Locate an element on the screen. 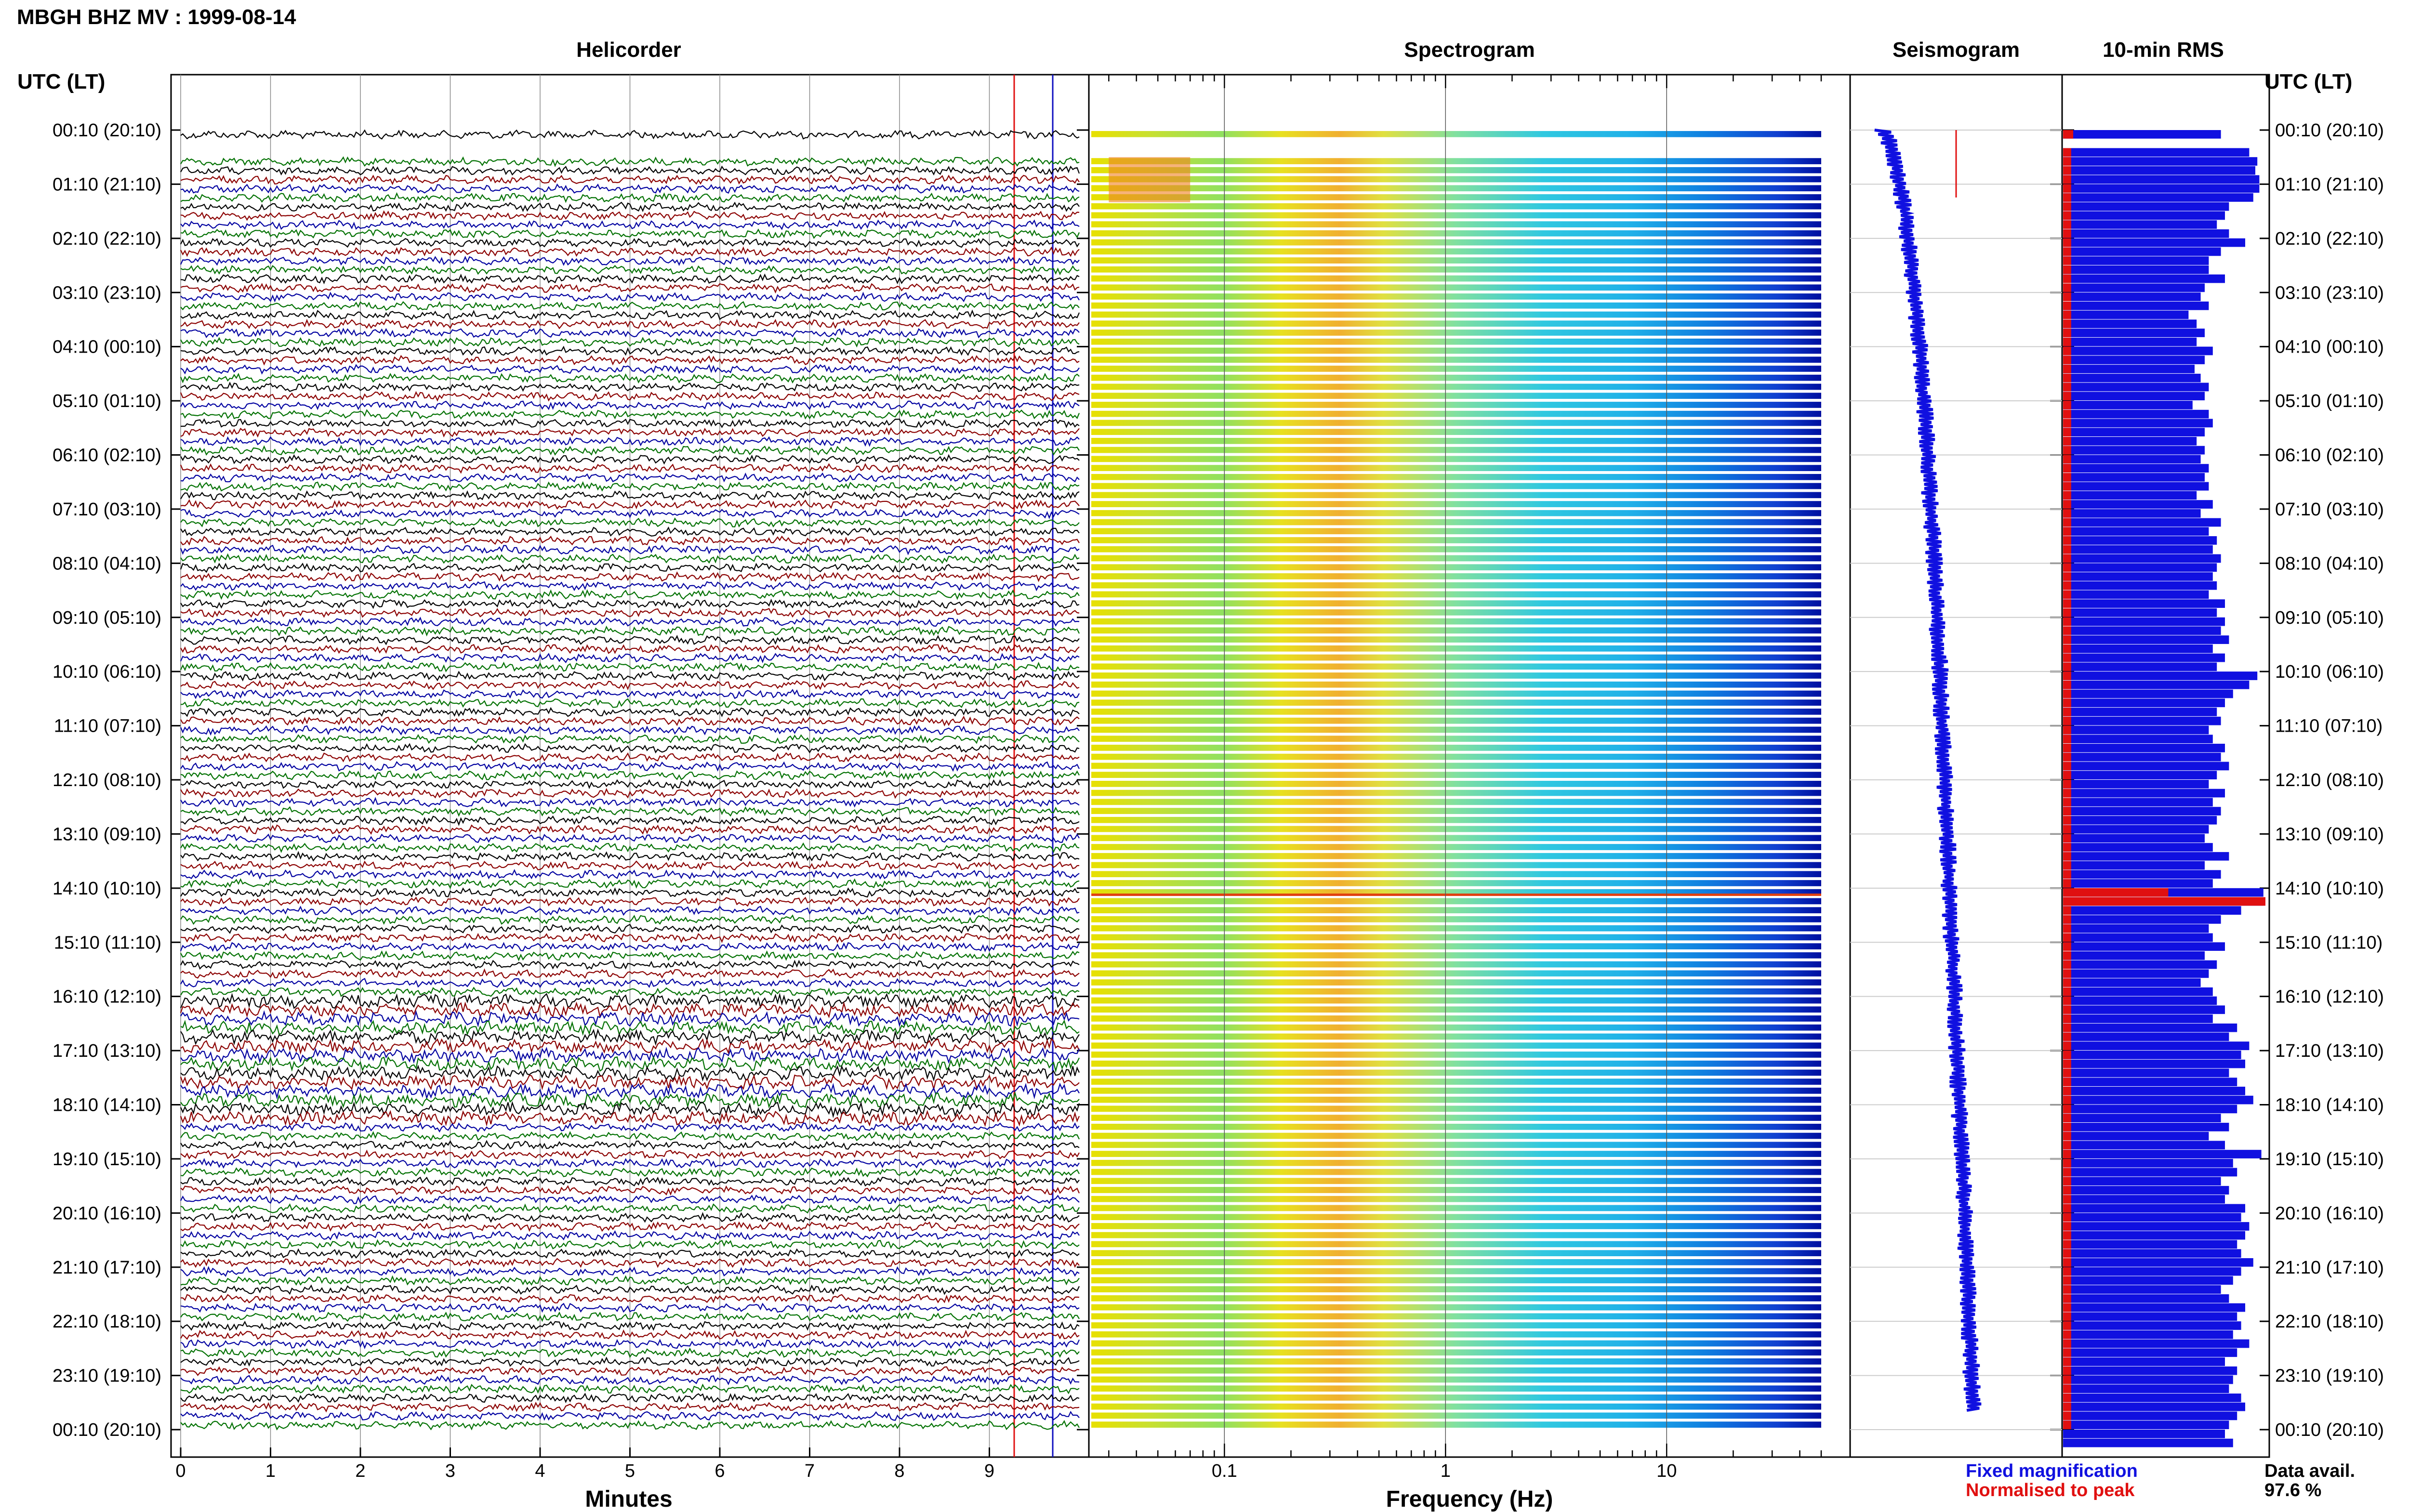 This screenshot has width=2409, height=1512. time-tick-label-right: 23:10 (19:10) is located at coordinates (2329, 1376).